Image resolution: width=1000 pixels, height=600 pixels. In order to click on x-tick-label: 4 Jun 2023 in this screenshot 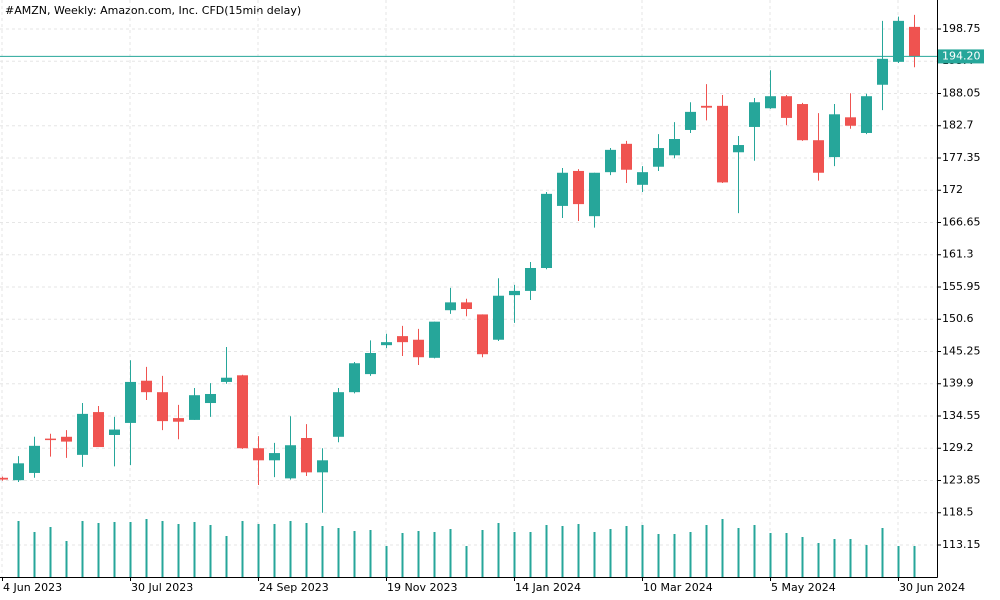, I will do `click(32, 587)`.